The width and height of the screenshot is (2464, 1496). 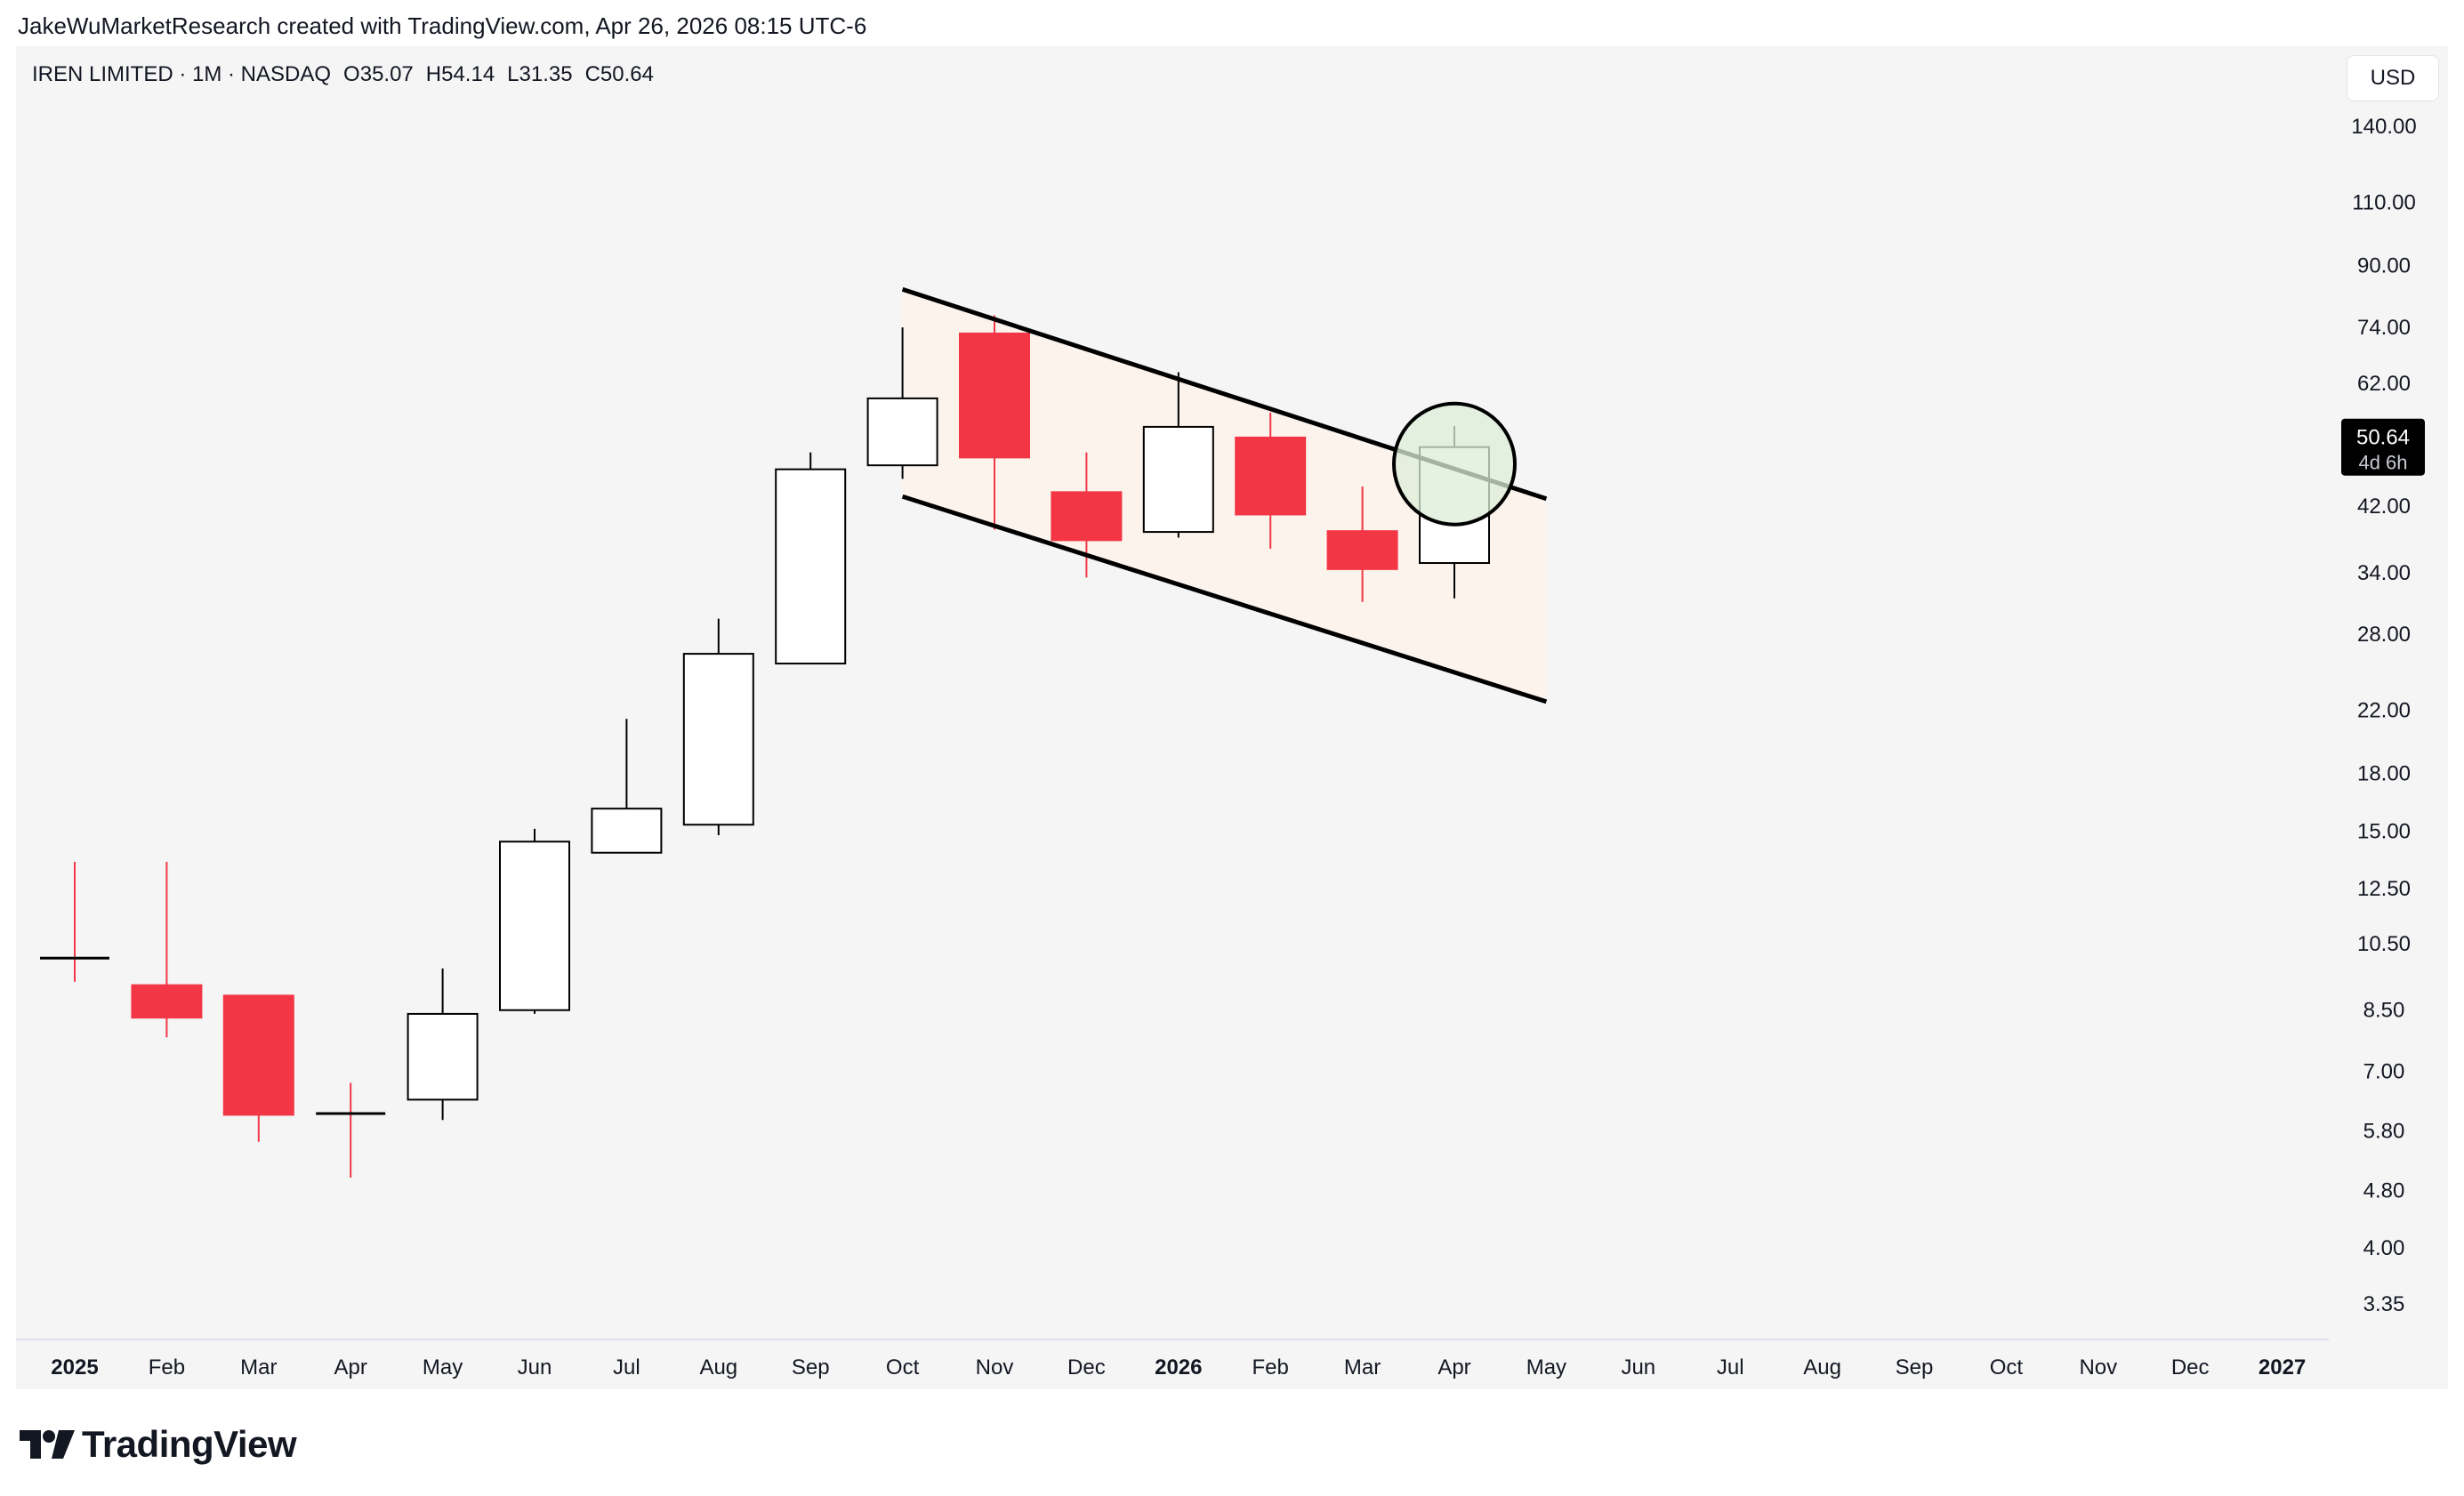 What do you see at coordinates (540, 74) in the screenshot?
I see `legend-low: L31.35` at bounding box center [540, 74].